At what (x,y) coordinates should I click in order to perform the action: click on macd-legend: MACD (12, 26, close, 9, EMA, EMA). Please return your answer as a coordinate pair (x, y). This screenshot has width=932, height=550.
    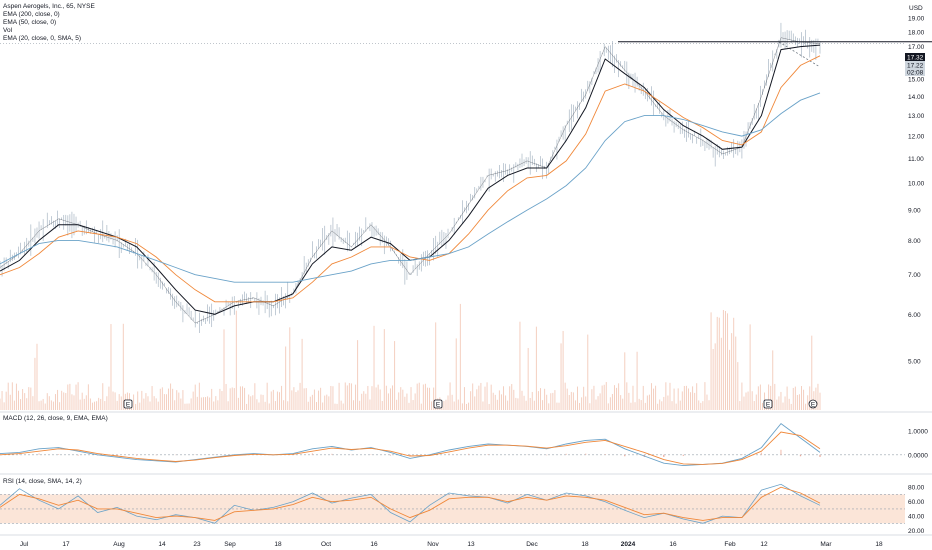
    Looking at the image, I should click on (55, 419).